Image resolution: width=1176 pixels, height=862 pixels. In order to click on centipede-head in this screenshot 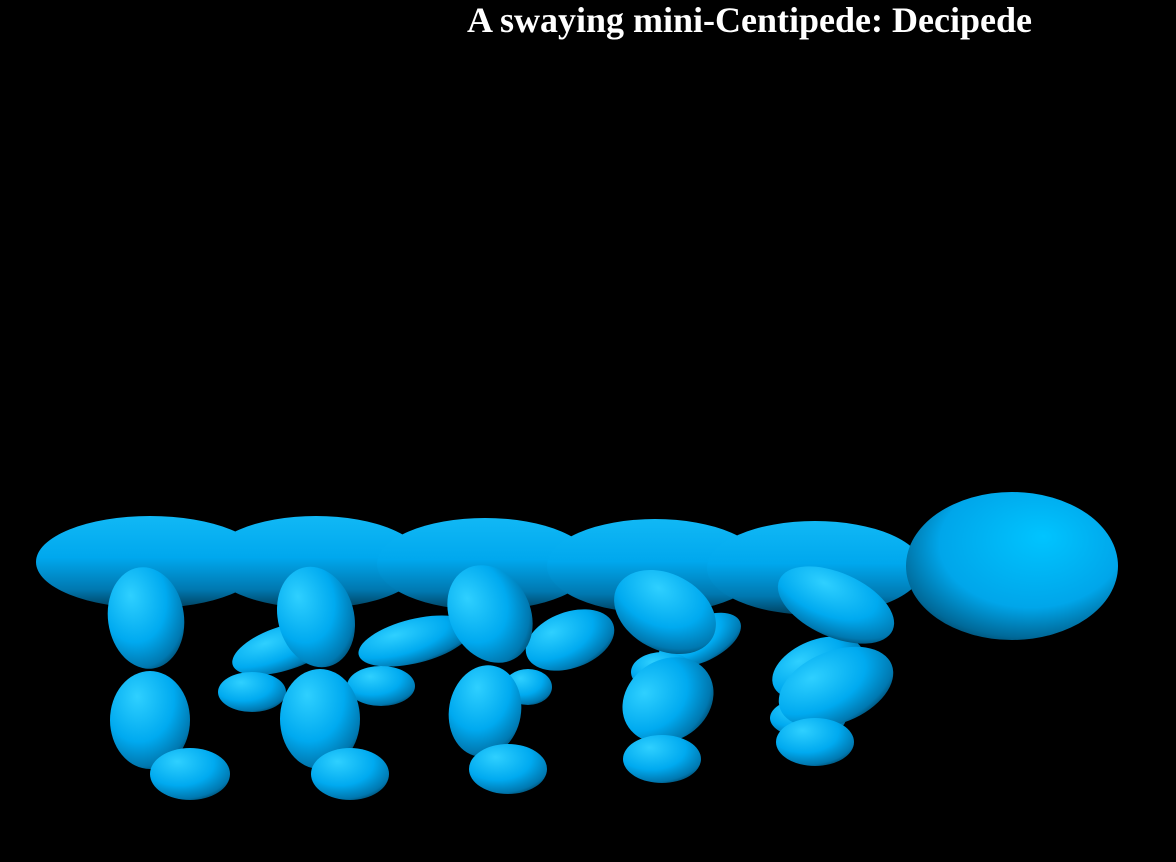, I will do `click(1012, 566)`.